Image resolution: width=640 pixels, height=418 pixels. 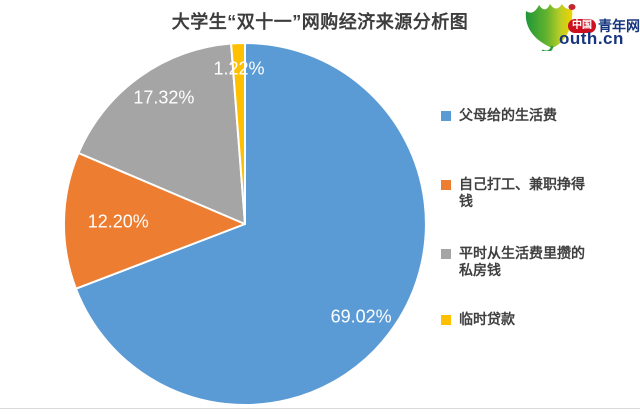 I want to click on youth-cn-logo: 中国 青年网 outh.cn, so click(x=580, y=26).